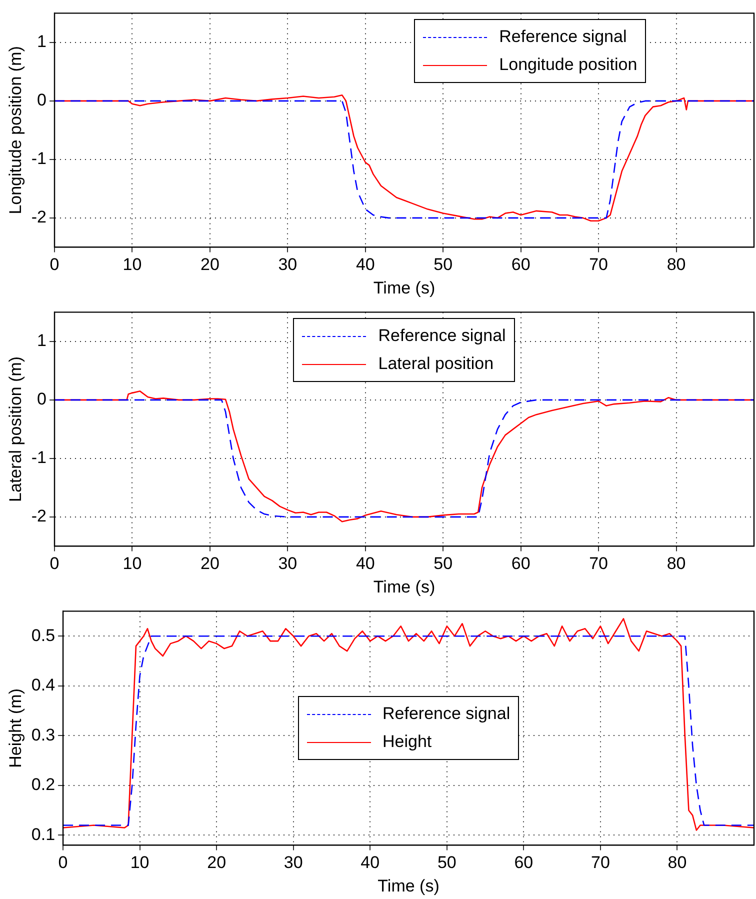  What do you see at coordinates (407, 742) in the screenshot?
I see `legend-label: Height` at bounding box center [407, 742].